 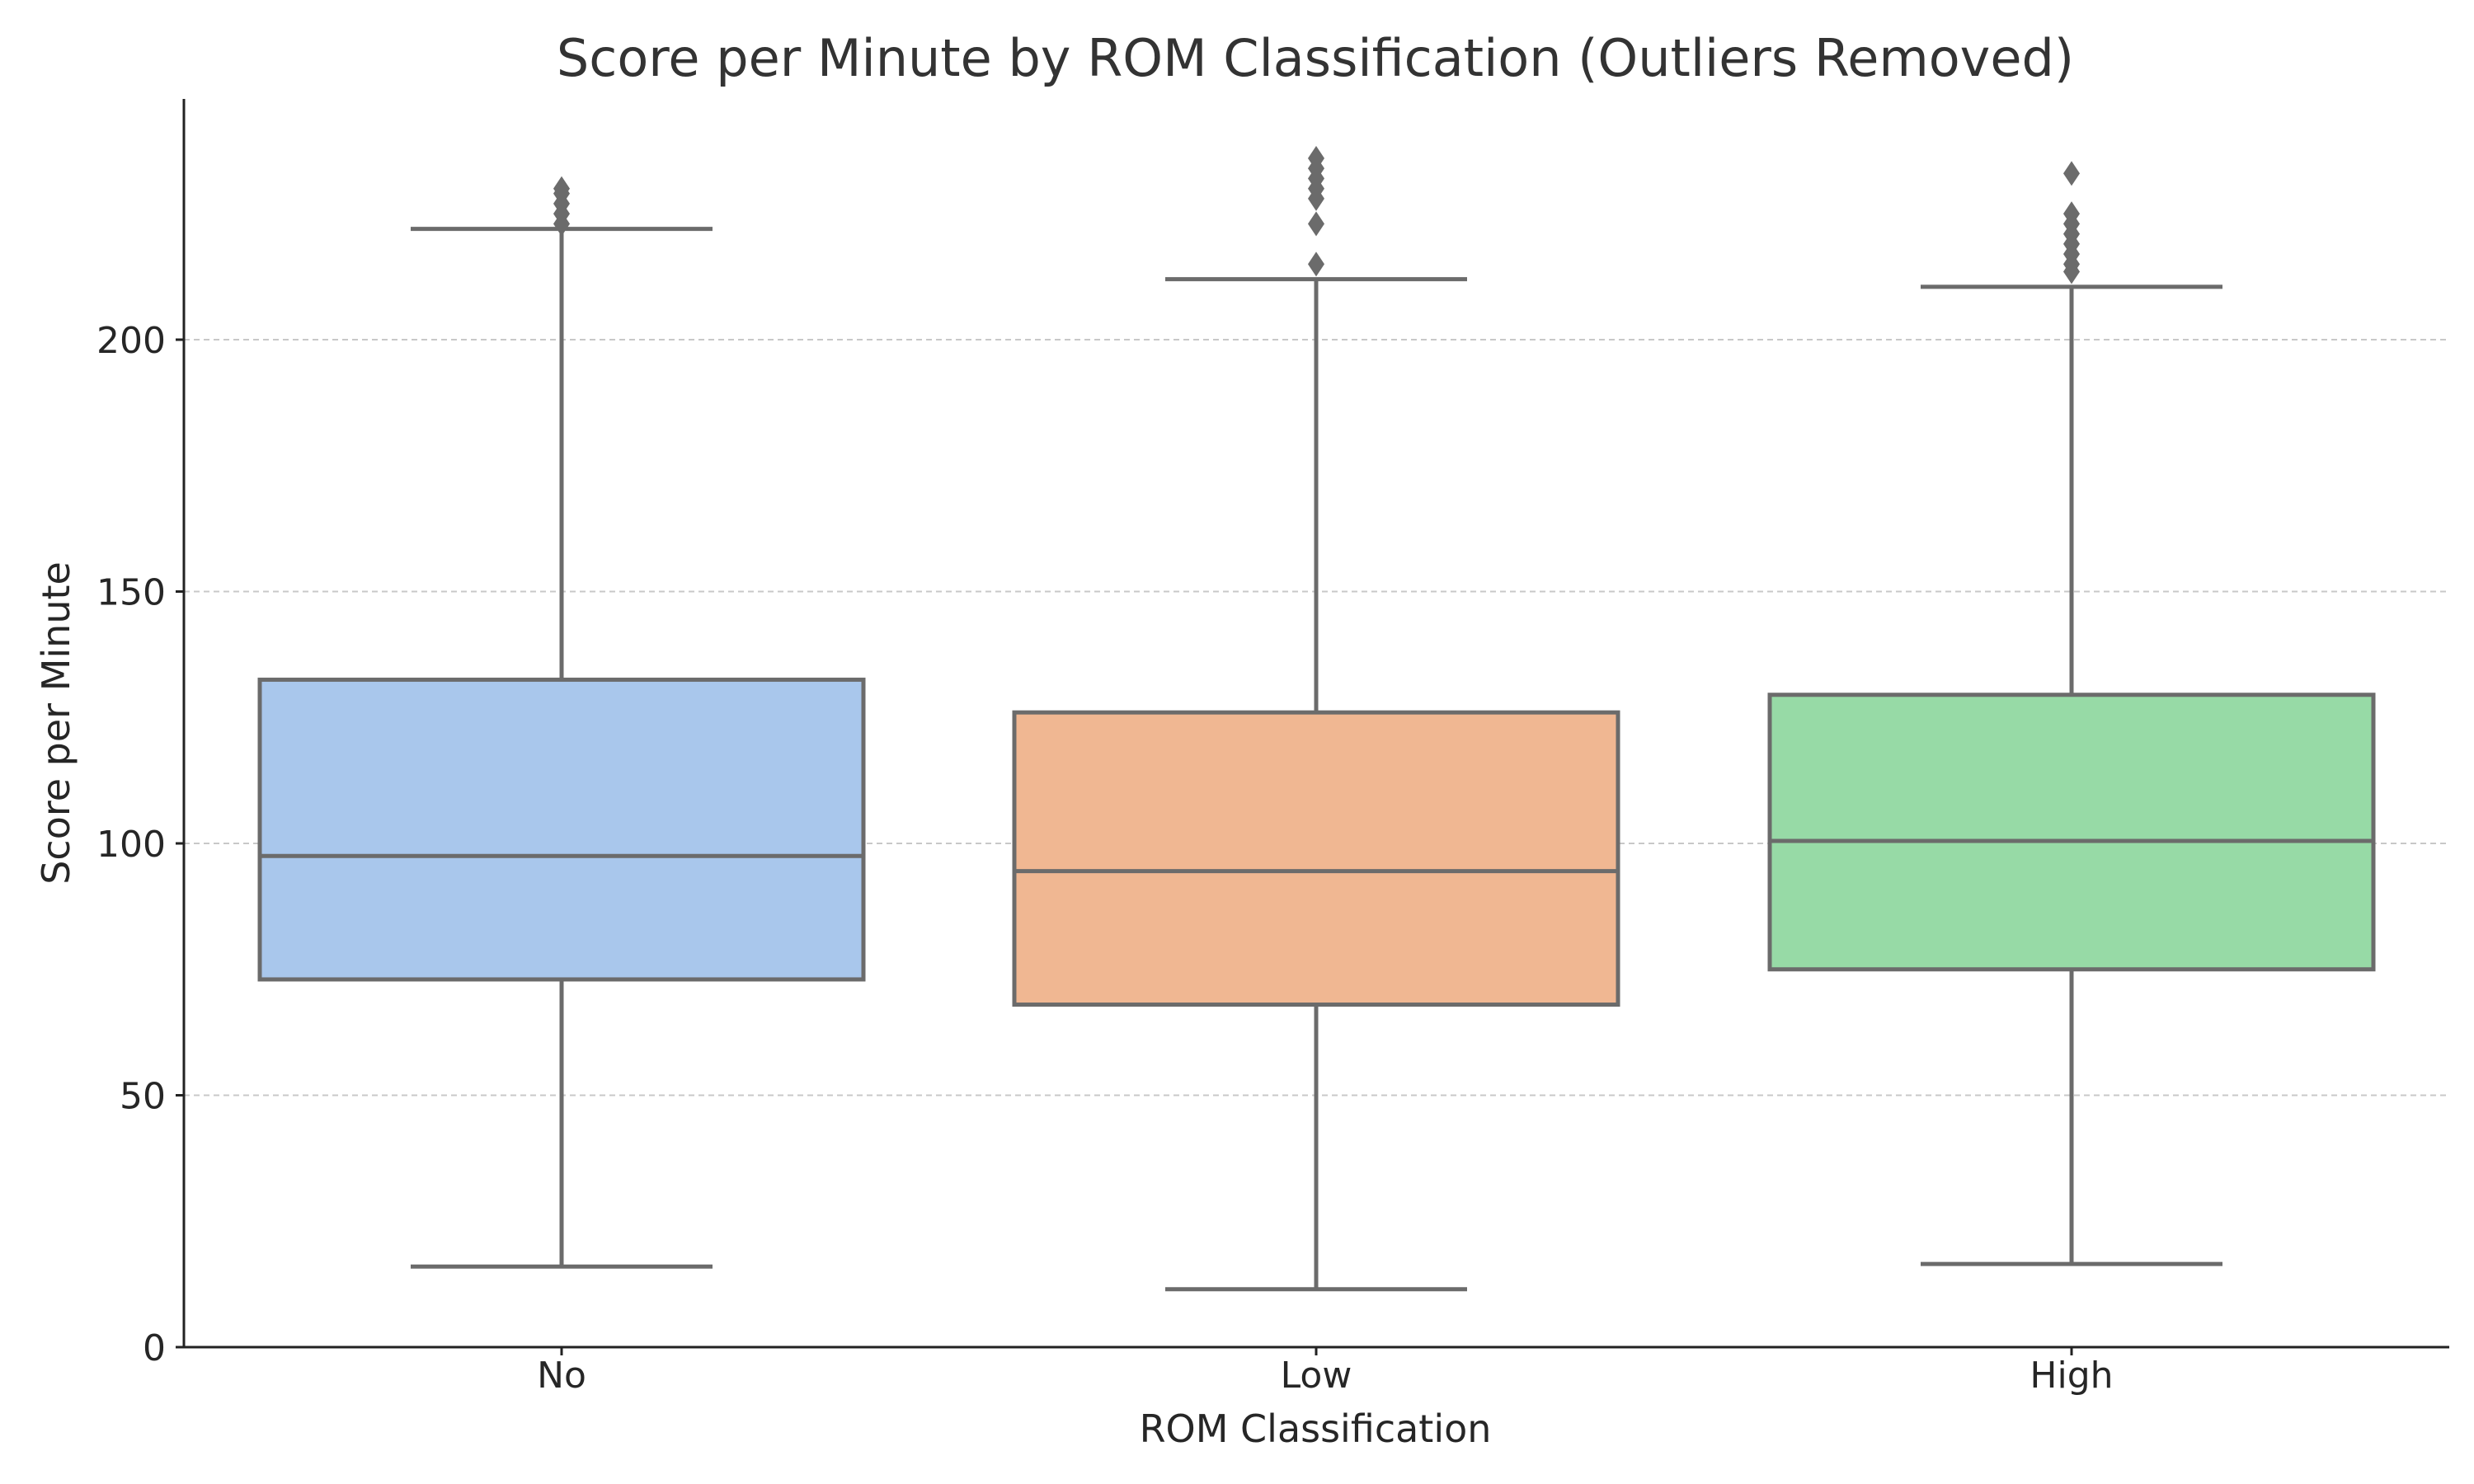 What do you see at coordinates (131, 341) in the screenshot?
I see `y-tick-label: 200` at bounding box center [131, 341].